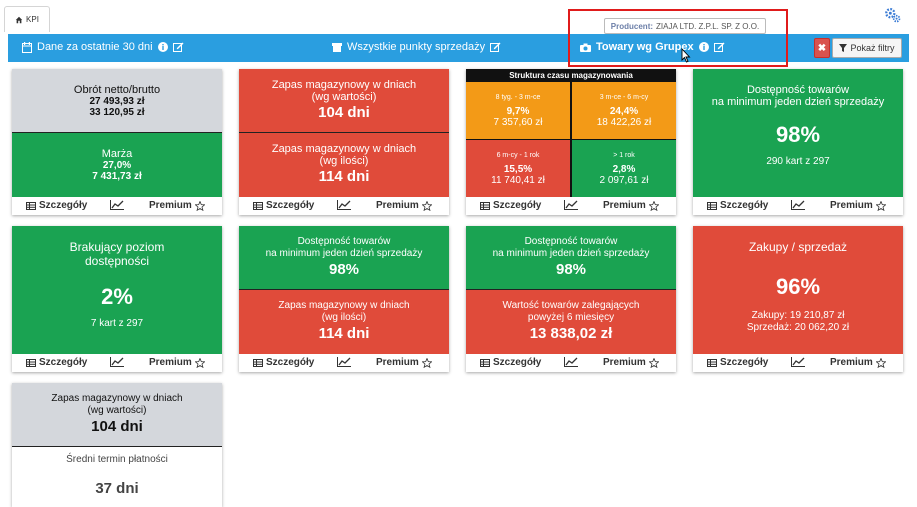 This screenshot has width=917, height=507. What do you see at coordinates (518, 169) in the screenshot?
I see `cell-pct: 15,5%` at bounding box center [518, 169].